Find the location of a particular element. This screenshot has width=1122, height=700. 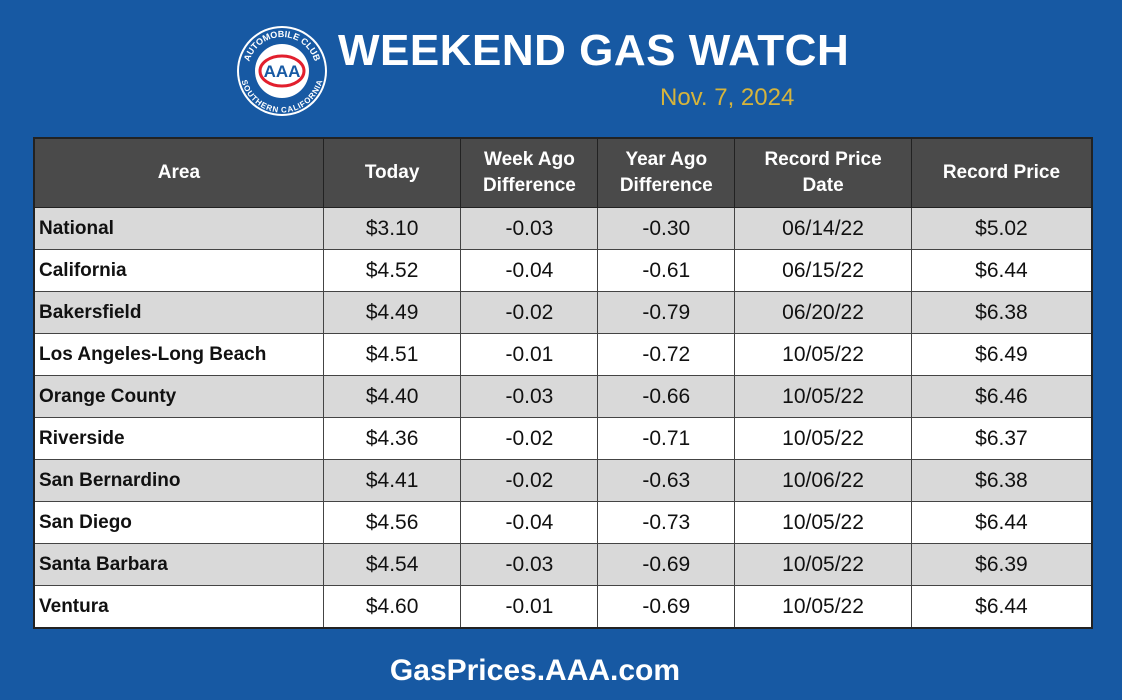

value-cell: $4.51 is located at coordinates (392, 354).